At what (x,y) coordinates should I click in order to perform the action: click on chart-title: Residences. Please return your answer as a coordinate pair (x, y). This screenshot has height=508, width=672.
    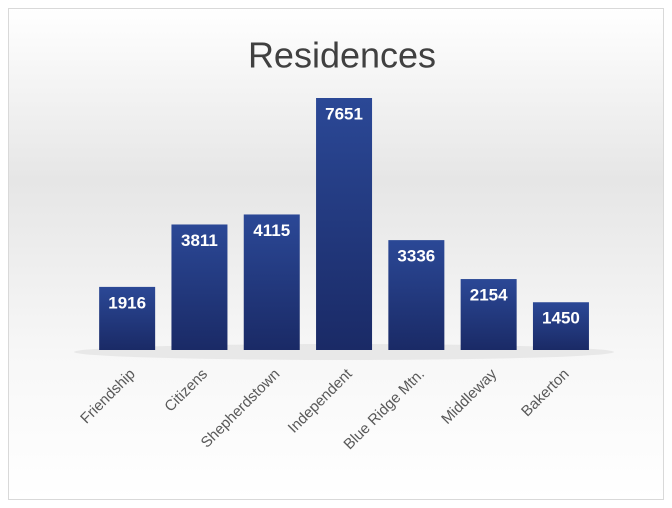
    Looking at the image, I should click on (342, 55).